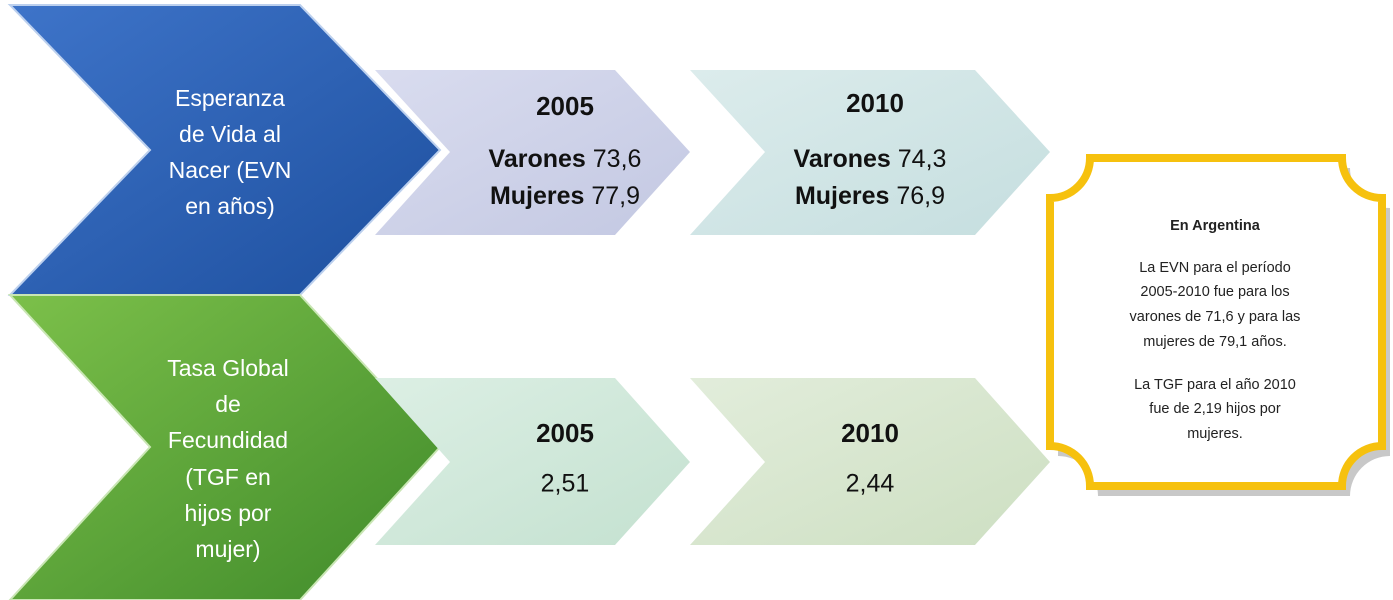 The width and height of the screenshot is (1393, 600). Describe the element at coordinates (228, 477) in the screenshot. I see `row-label: (TGF en` at that location.